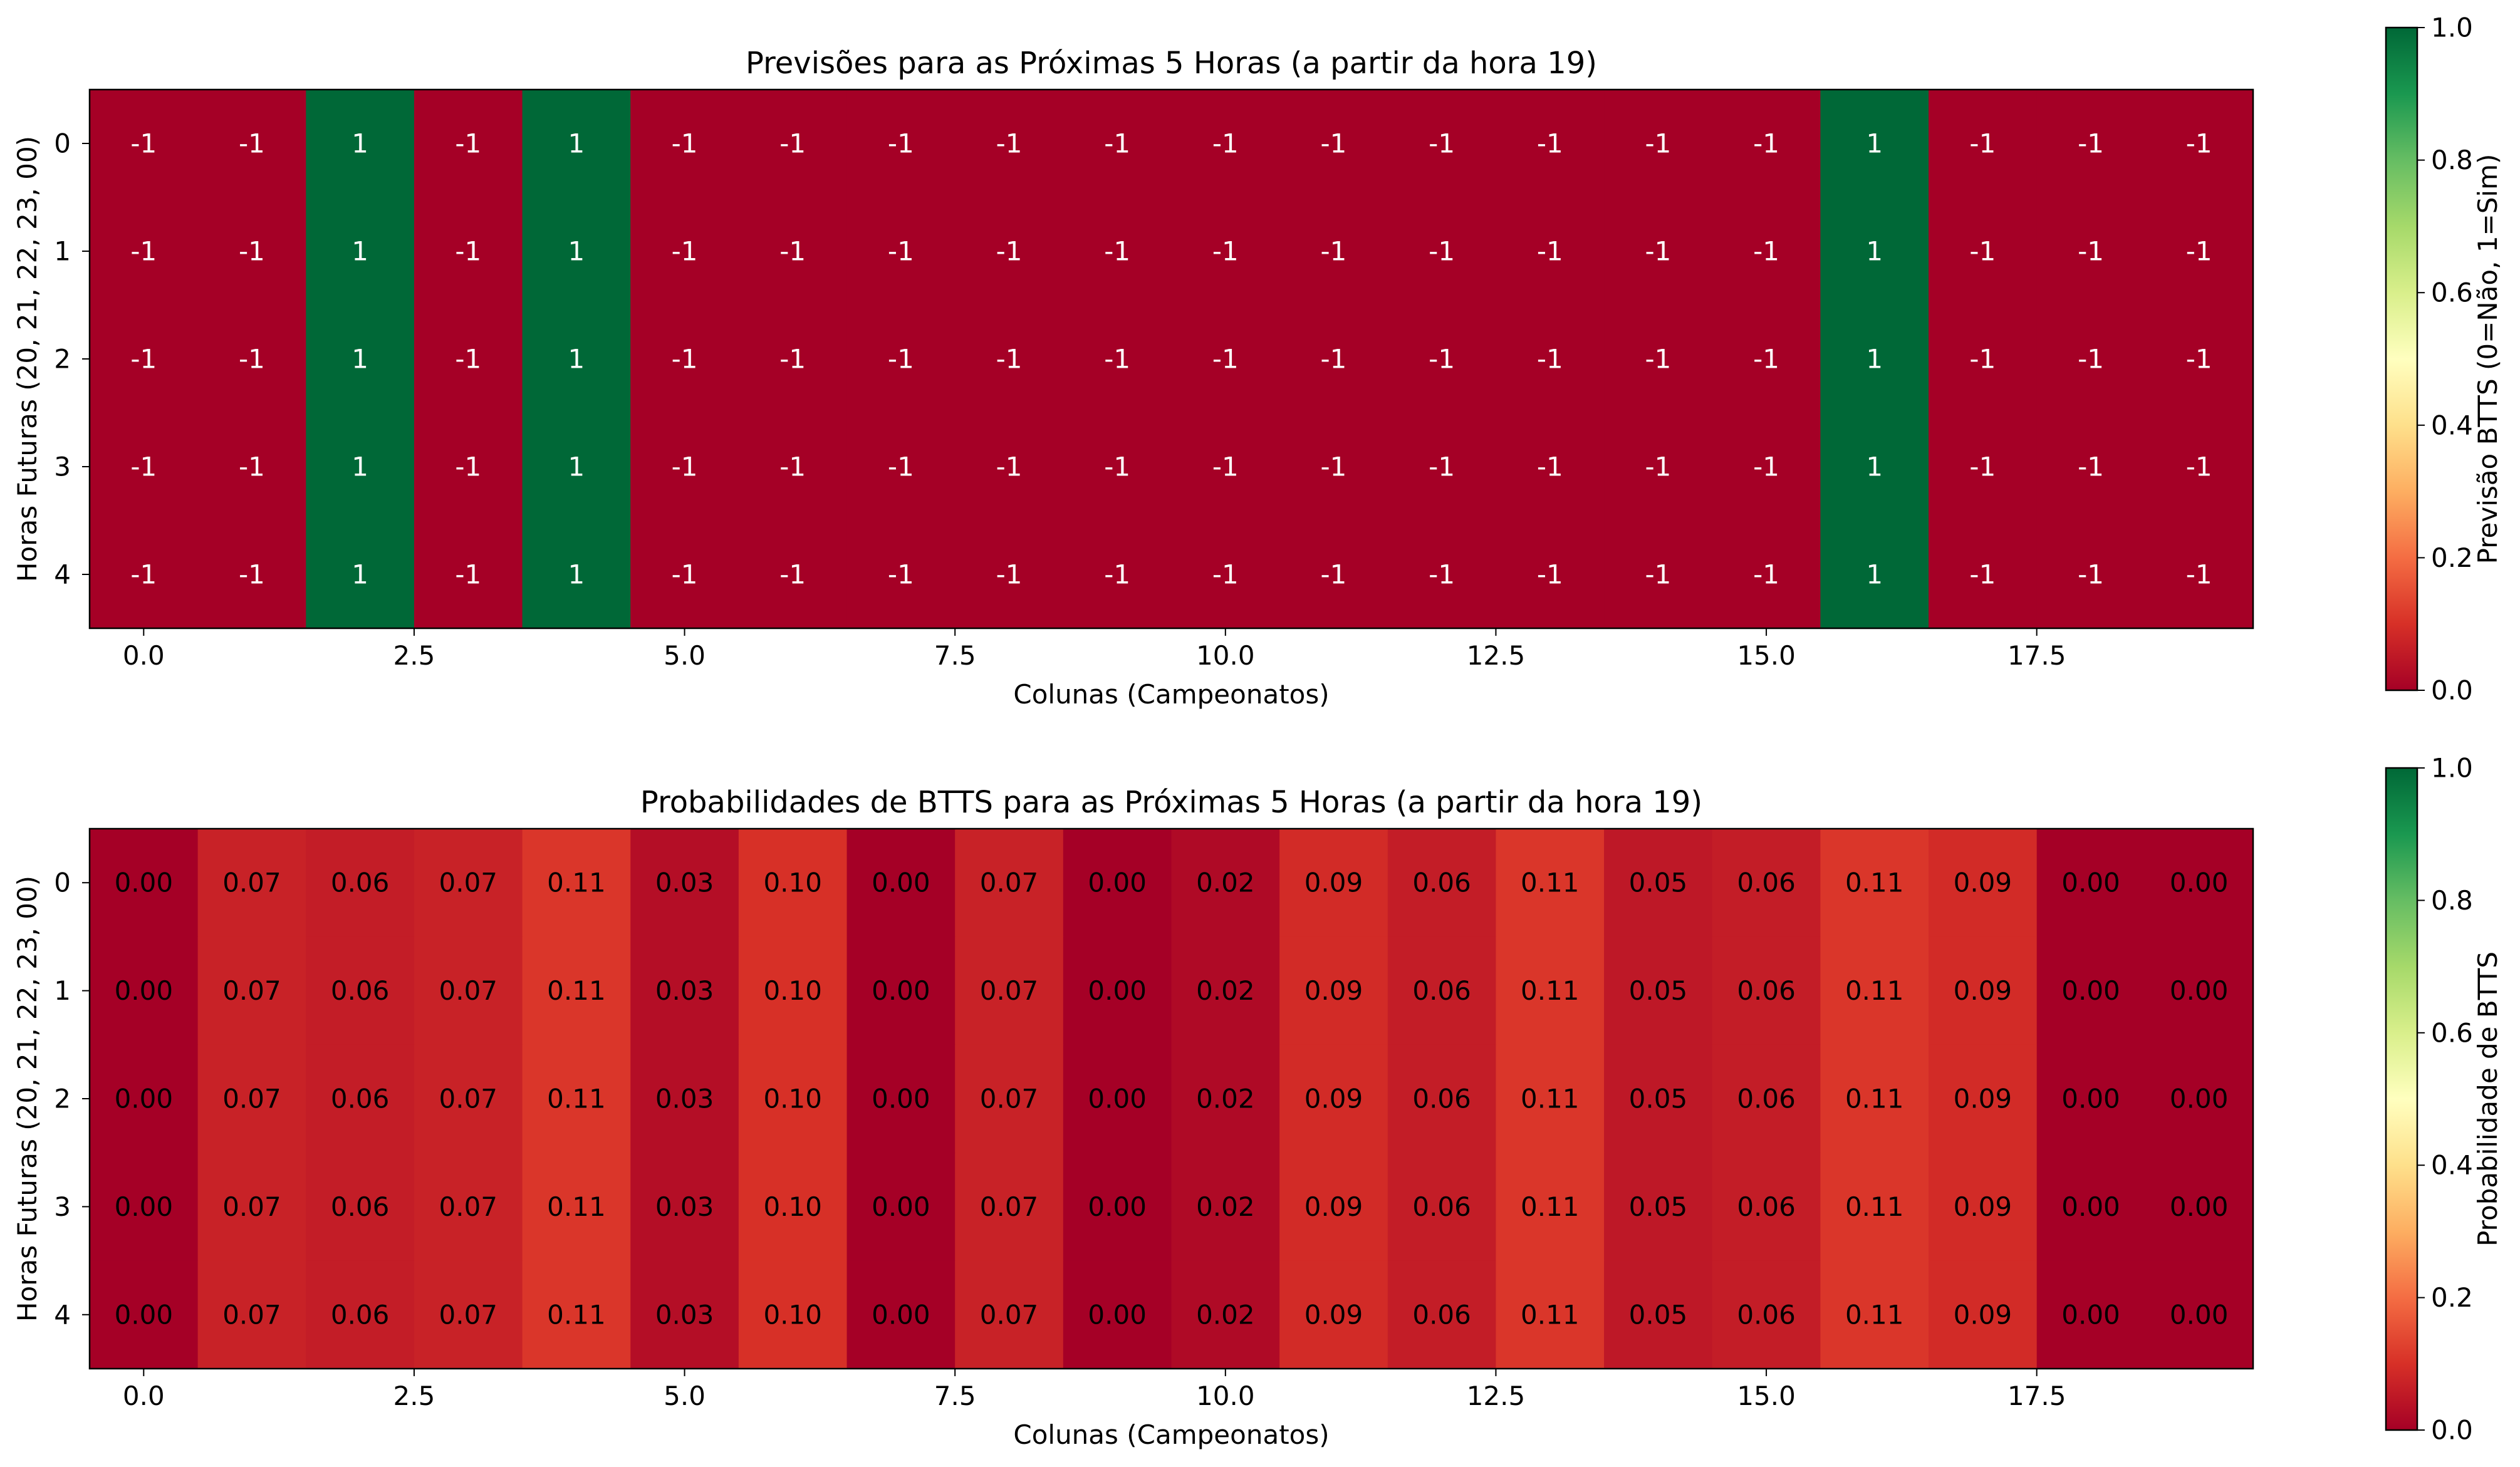 This screenshot has width=2520, height=1467. I want to click on x-tick-label: 5.0, so click(684, 655).